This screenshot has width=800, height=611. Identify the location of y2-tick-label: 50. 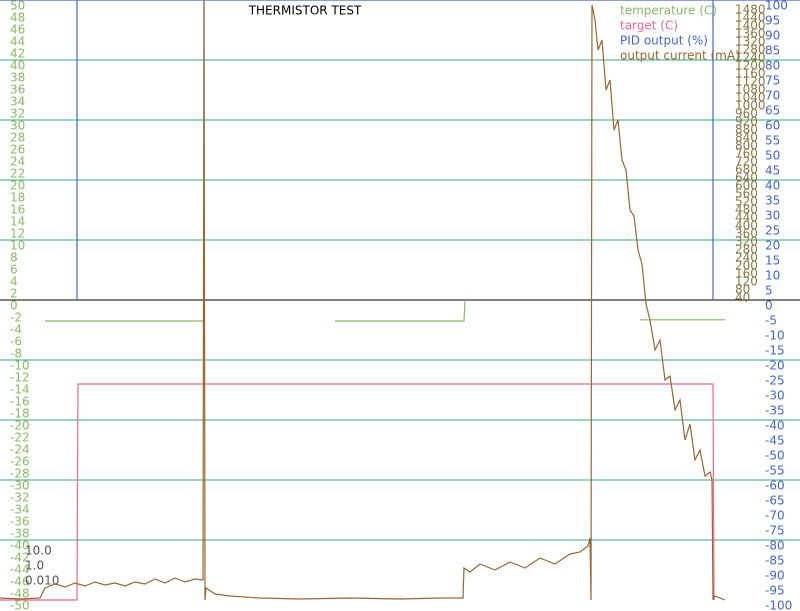
(772, 156).